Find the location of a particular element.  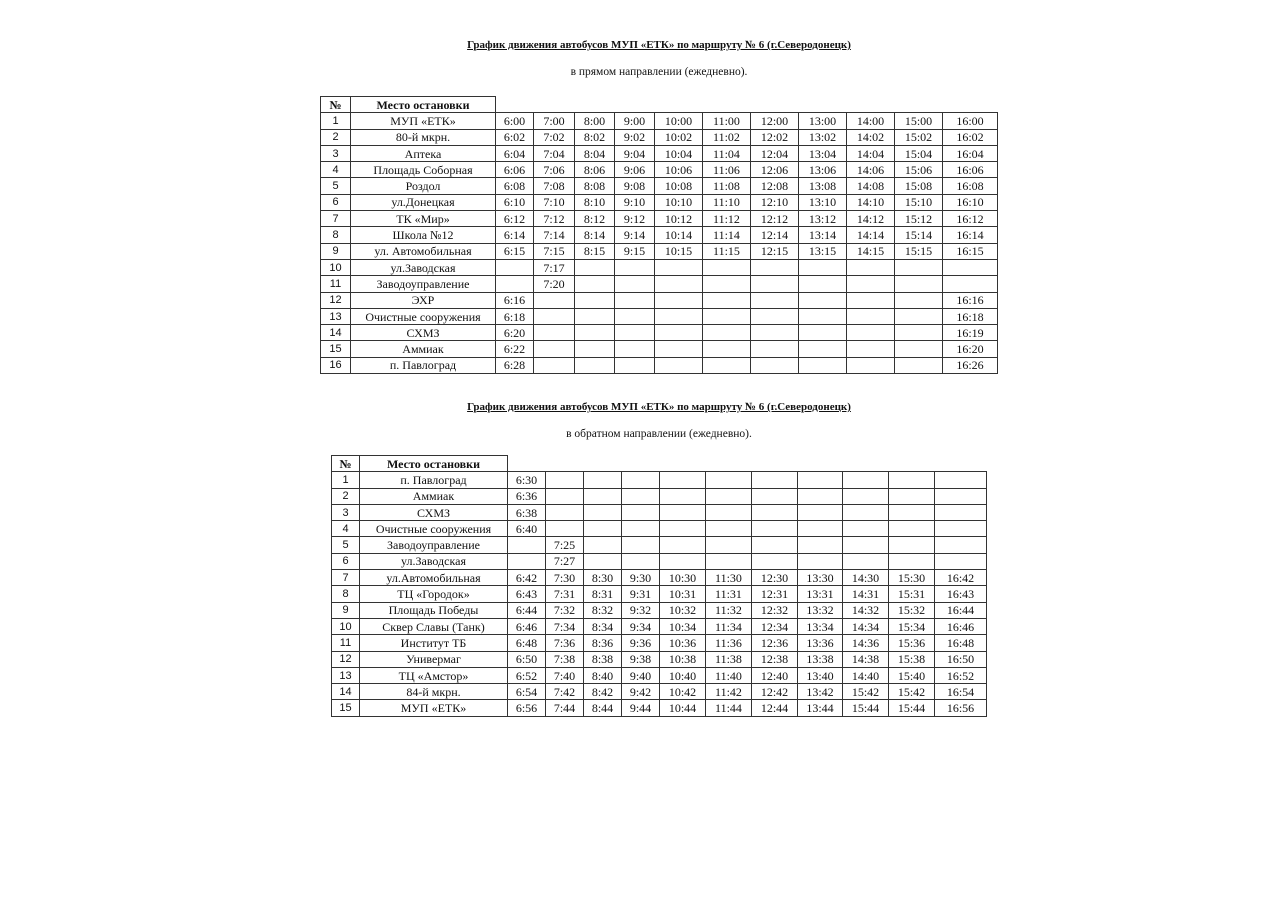

stop-number: 12 is located at coordinates (345, 659).